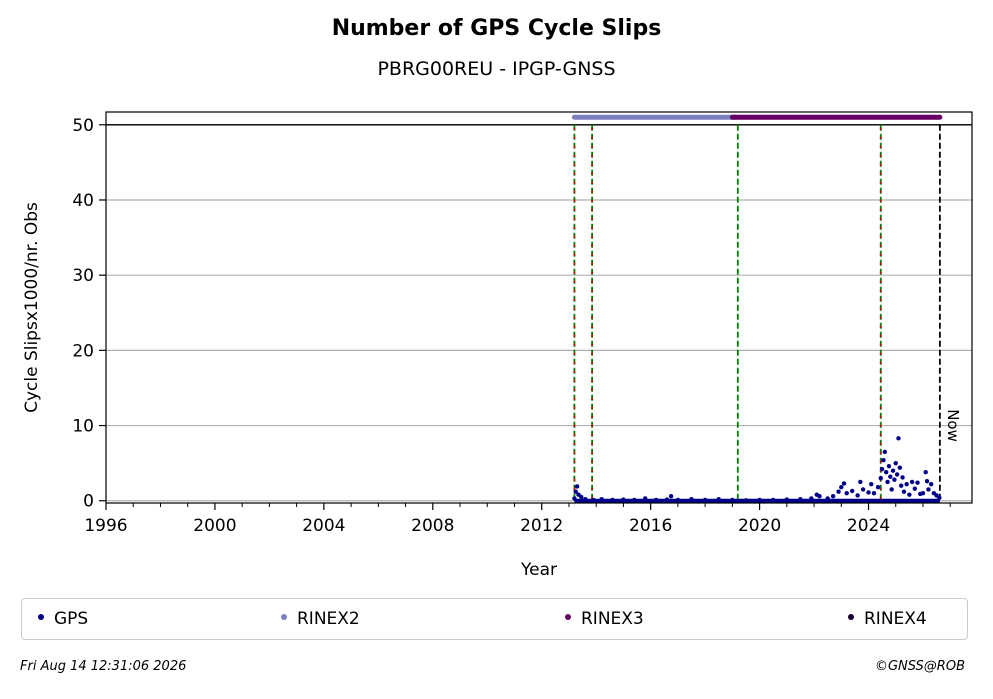 The image size is (993, 699). I want to click on x-tick-label: 2008, so click(432, 526).